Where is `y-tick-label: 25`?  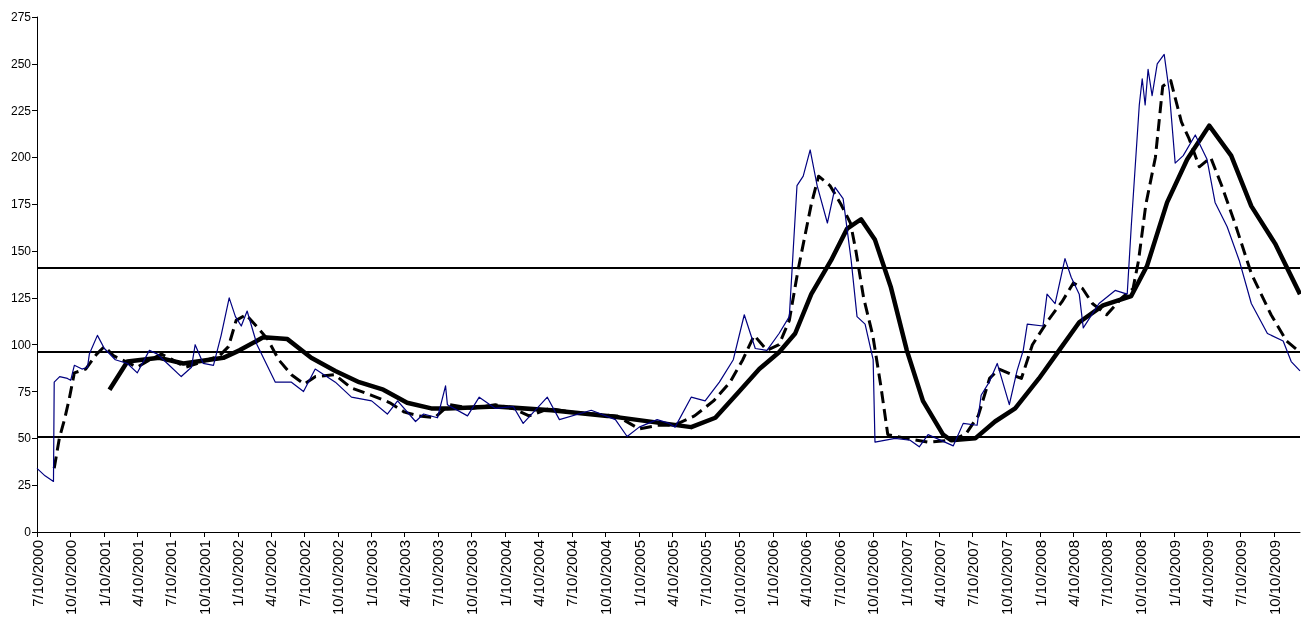
y-tick-label: 25 is located at coordinates (24, 485).